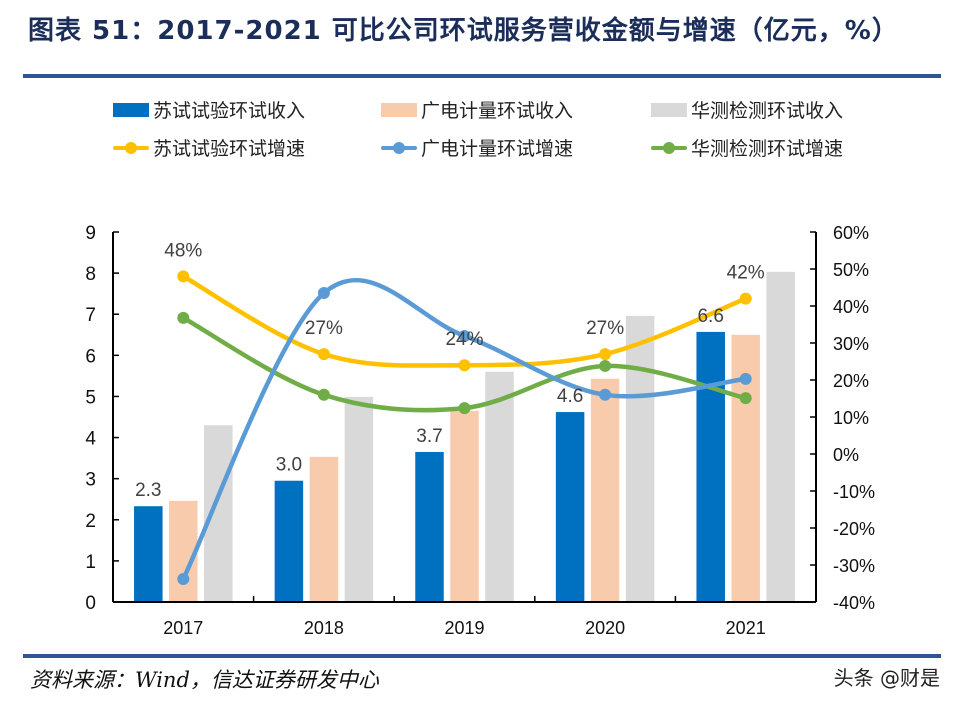  What do you see at coordinates (854, 492) in the screenshot?
I see `y-tick-label-right: -10%` at bounding box center [854, 492].